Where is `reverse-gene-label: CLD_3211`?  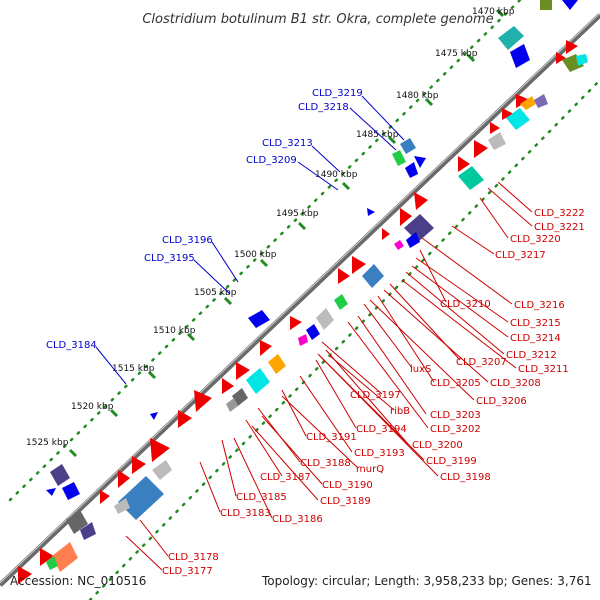 reverse-gene-label: CLD_3211 is located at coordinates (543, 369).